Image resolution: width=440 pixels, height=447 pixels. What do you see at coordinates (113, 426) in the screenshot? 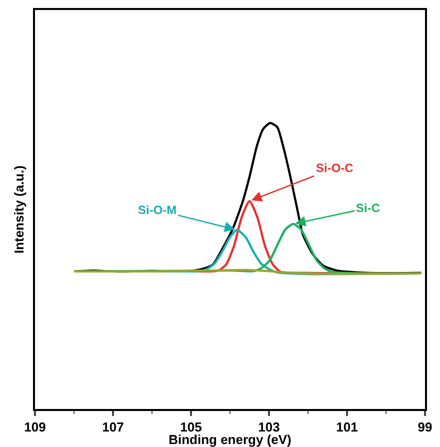
I see `x-tick-label: 107` at bounding box center [113, 426].